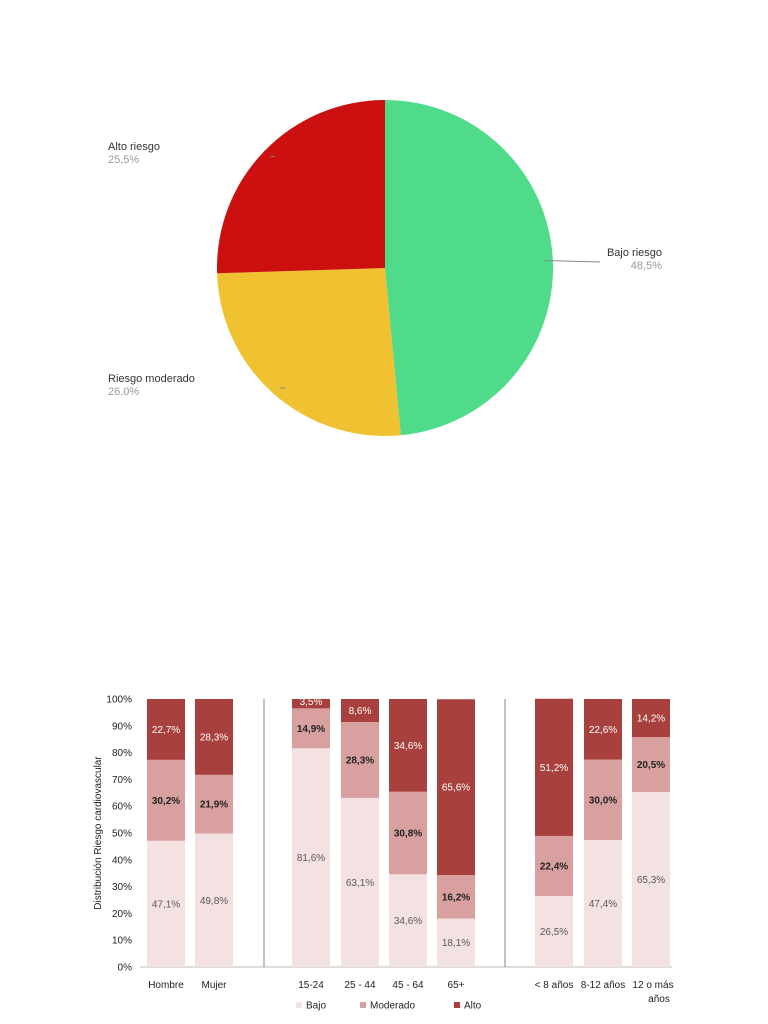 The width and height of the screenshot is (768, 1024). I want to click on pie-value-alto-riesgo: 25,5%, so click(123, 160).